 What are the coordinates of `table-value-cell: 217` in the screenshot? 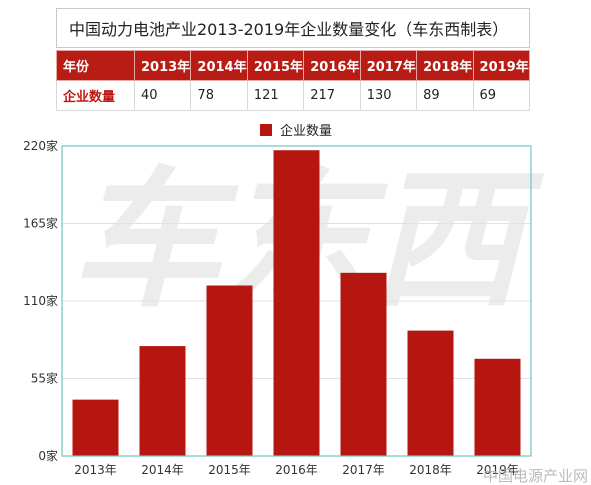 It's located at (332, 95).